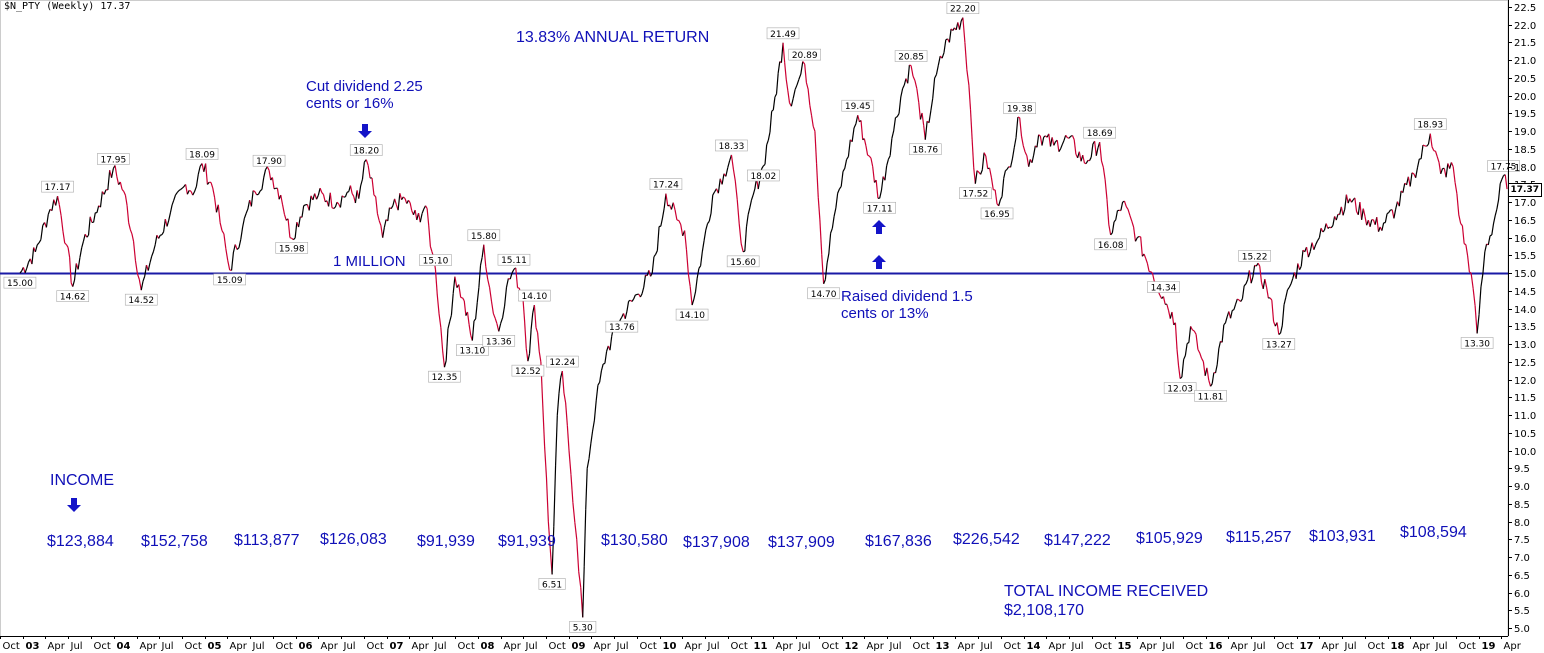  What do you see at coordinates (562, 363) in the screenshot?
I see `data-label: 12.24` at bounding box center [562, 363].